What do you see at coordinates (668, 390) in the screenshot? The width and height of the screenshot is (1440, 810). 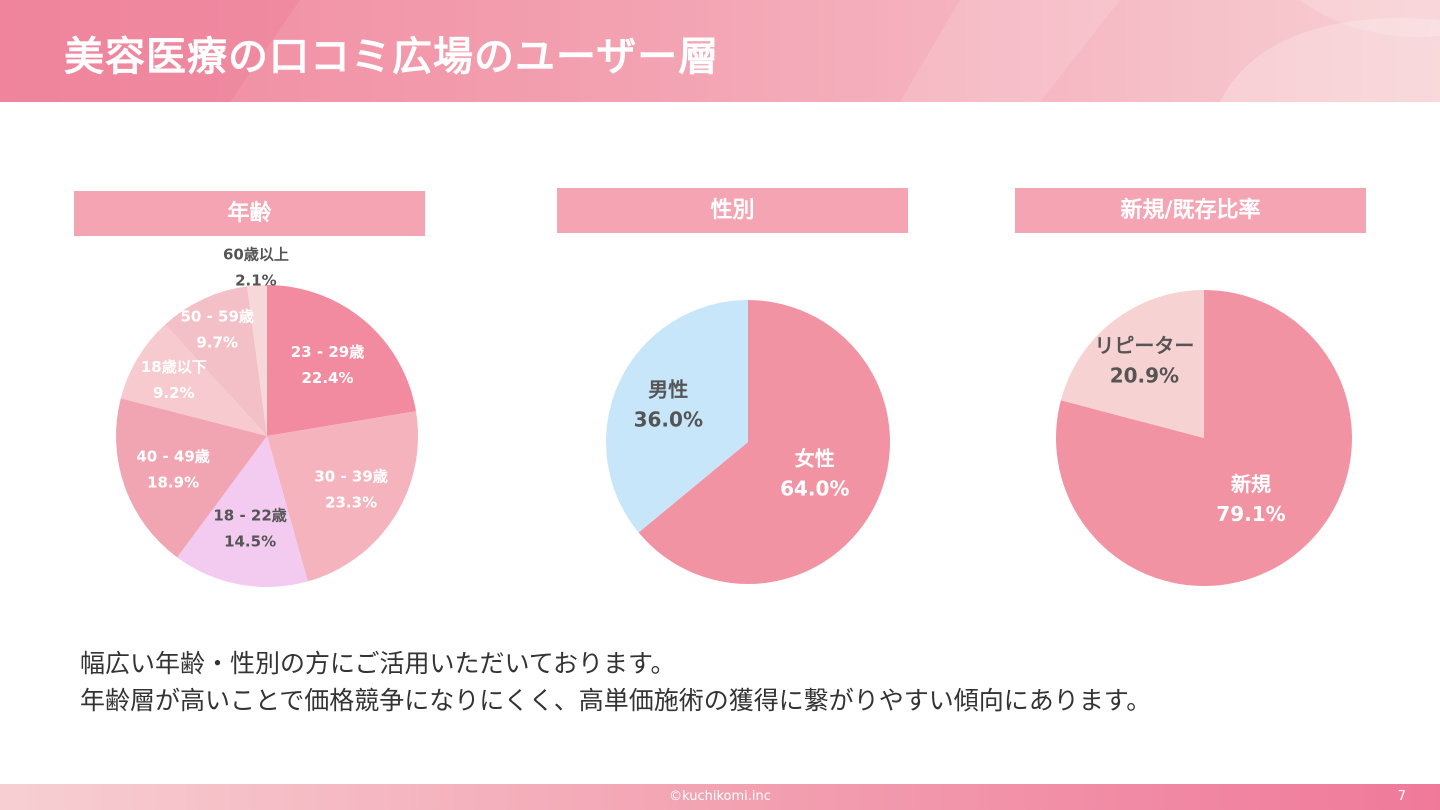 I see `gender-slice-label: 男性` at bounding box center [668, 390].